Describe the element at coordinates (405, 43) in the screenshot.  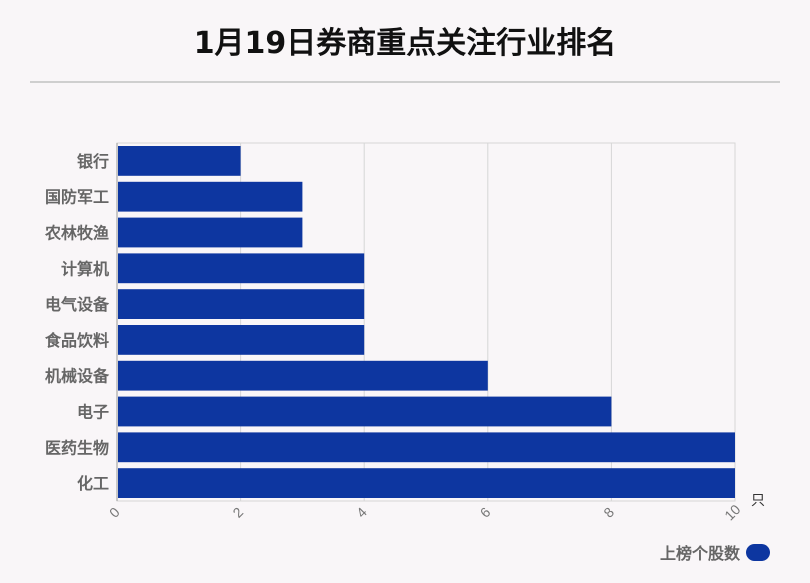
I see `chart-title: 1月19日券商重点关注行业排名` at that location.